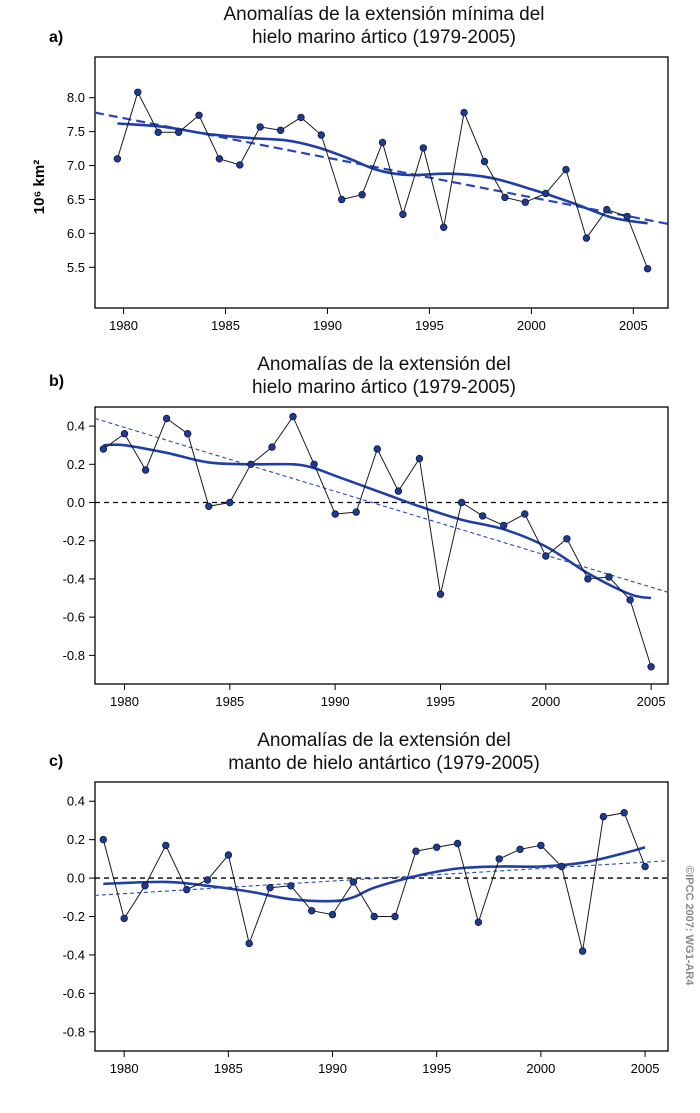  What do you see at coordinates (56, 381) in the screenshot?
I see `panel-label: b)` at bounding box center [56, 381].